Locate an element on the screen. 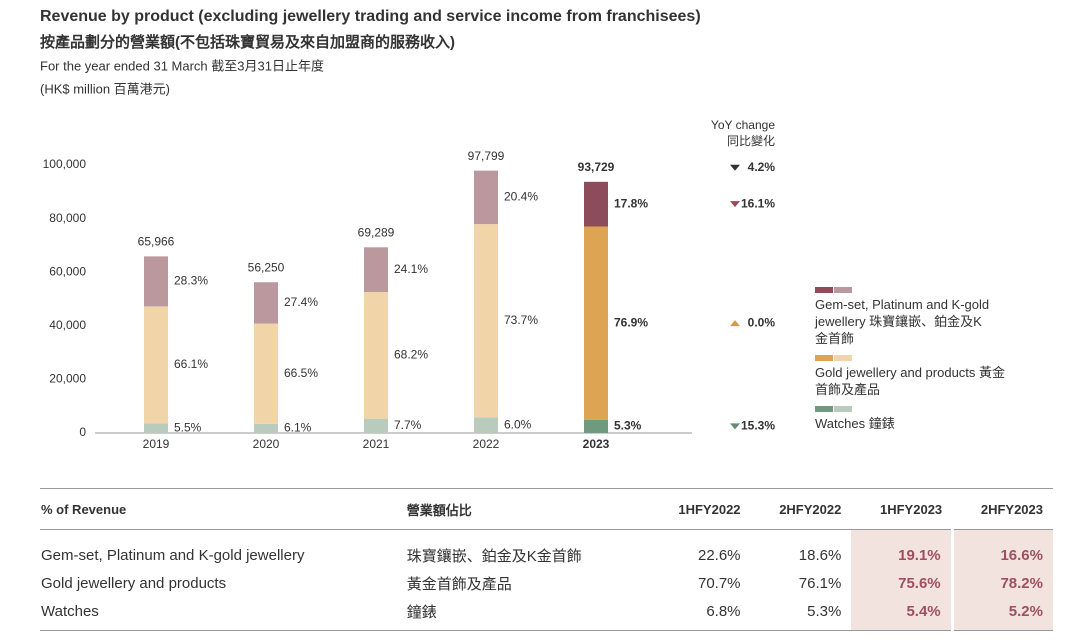 The image size is (1080, 640). table-cell: Gem-set, Platinum and K-gold jewellery is located at coordinates (173, 555).